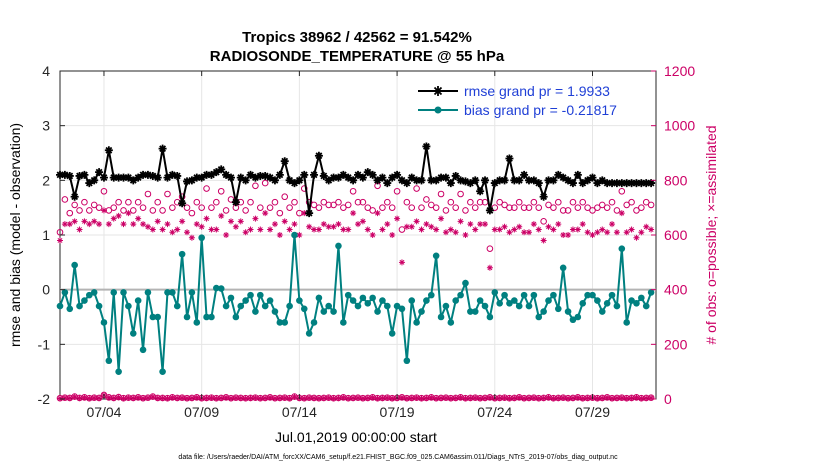 This screenshot has width=830, height=470. What do you see at coordinates (438, 110) in the screenshot?
I see `legend-bias-marker` at bounding box center [438, 110].